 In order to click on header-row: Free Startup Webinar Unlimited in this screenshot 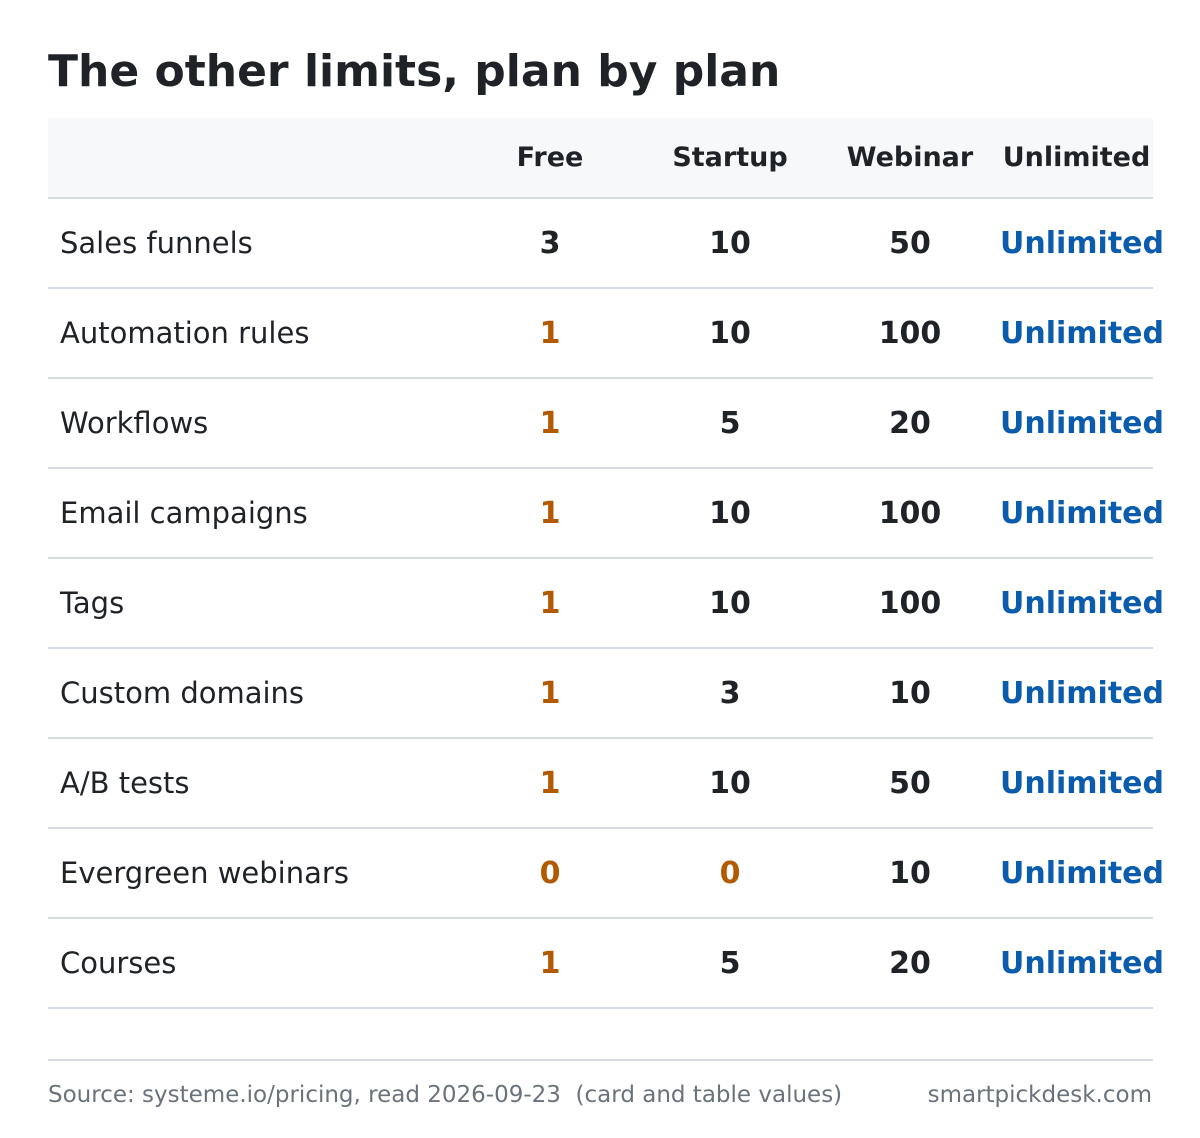, I will do `click(600, 158)`.